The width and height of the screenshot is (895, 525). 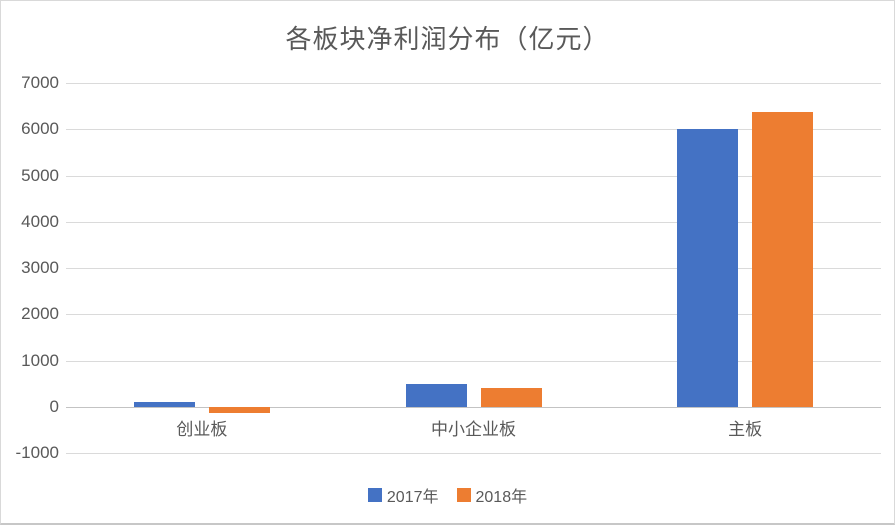 What do you see at coordinates (783, 259) in the screenshot?
I see `bar-series2-cat3` at bounding box center [783, 259].